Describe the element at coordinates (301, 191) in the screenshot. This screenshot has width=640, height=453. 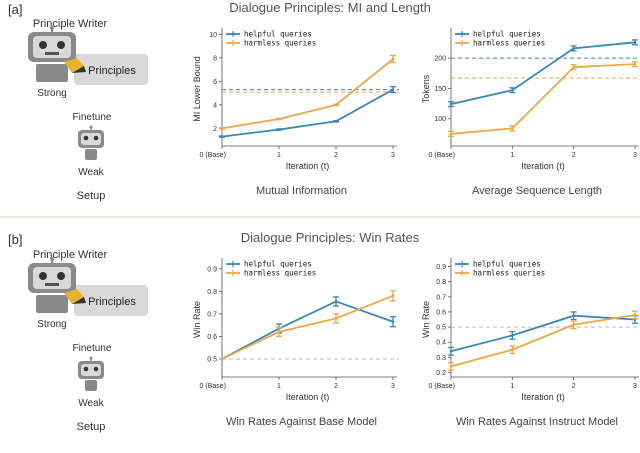
I see `chart-title: Mutual Information` at that location.